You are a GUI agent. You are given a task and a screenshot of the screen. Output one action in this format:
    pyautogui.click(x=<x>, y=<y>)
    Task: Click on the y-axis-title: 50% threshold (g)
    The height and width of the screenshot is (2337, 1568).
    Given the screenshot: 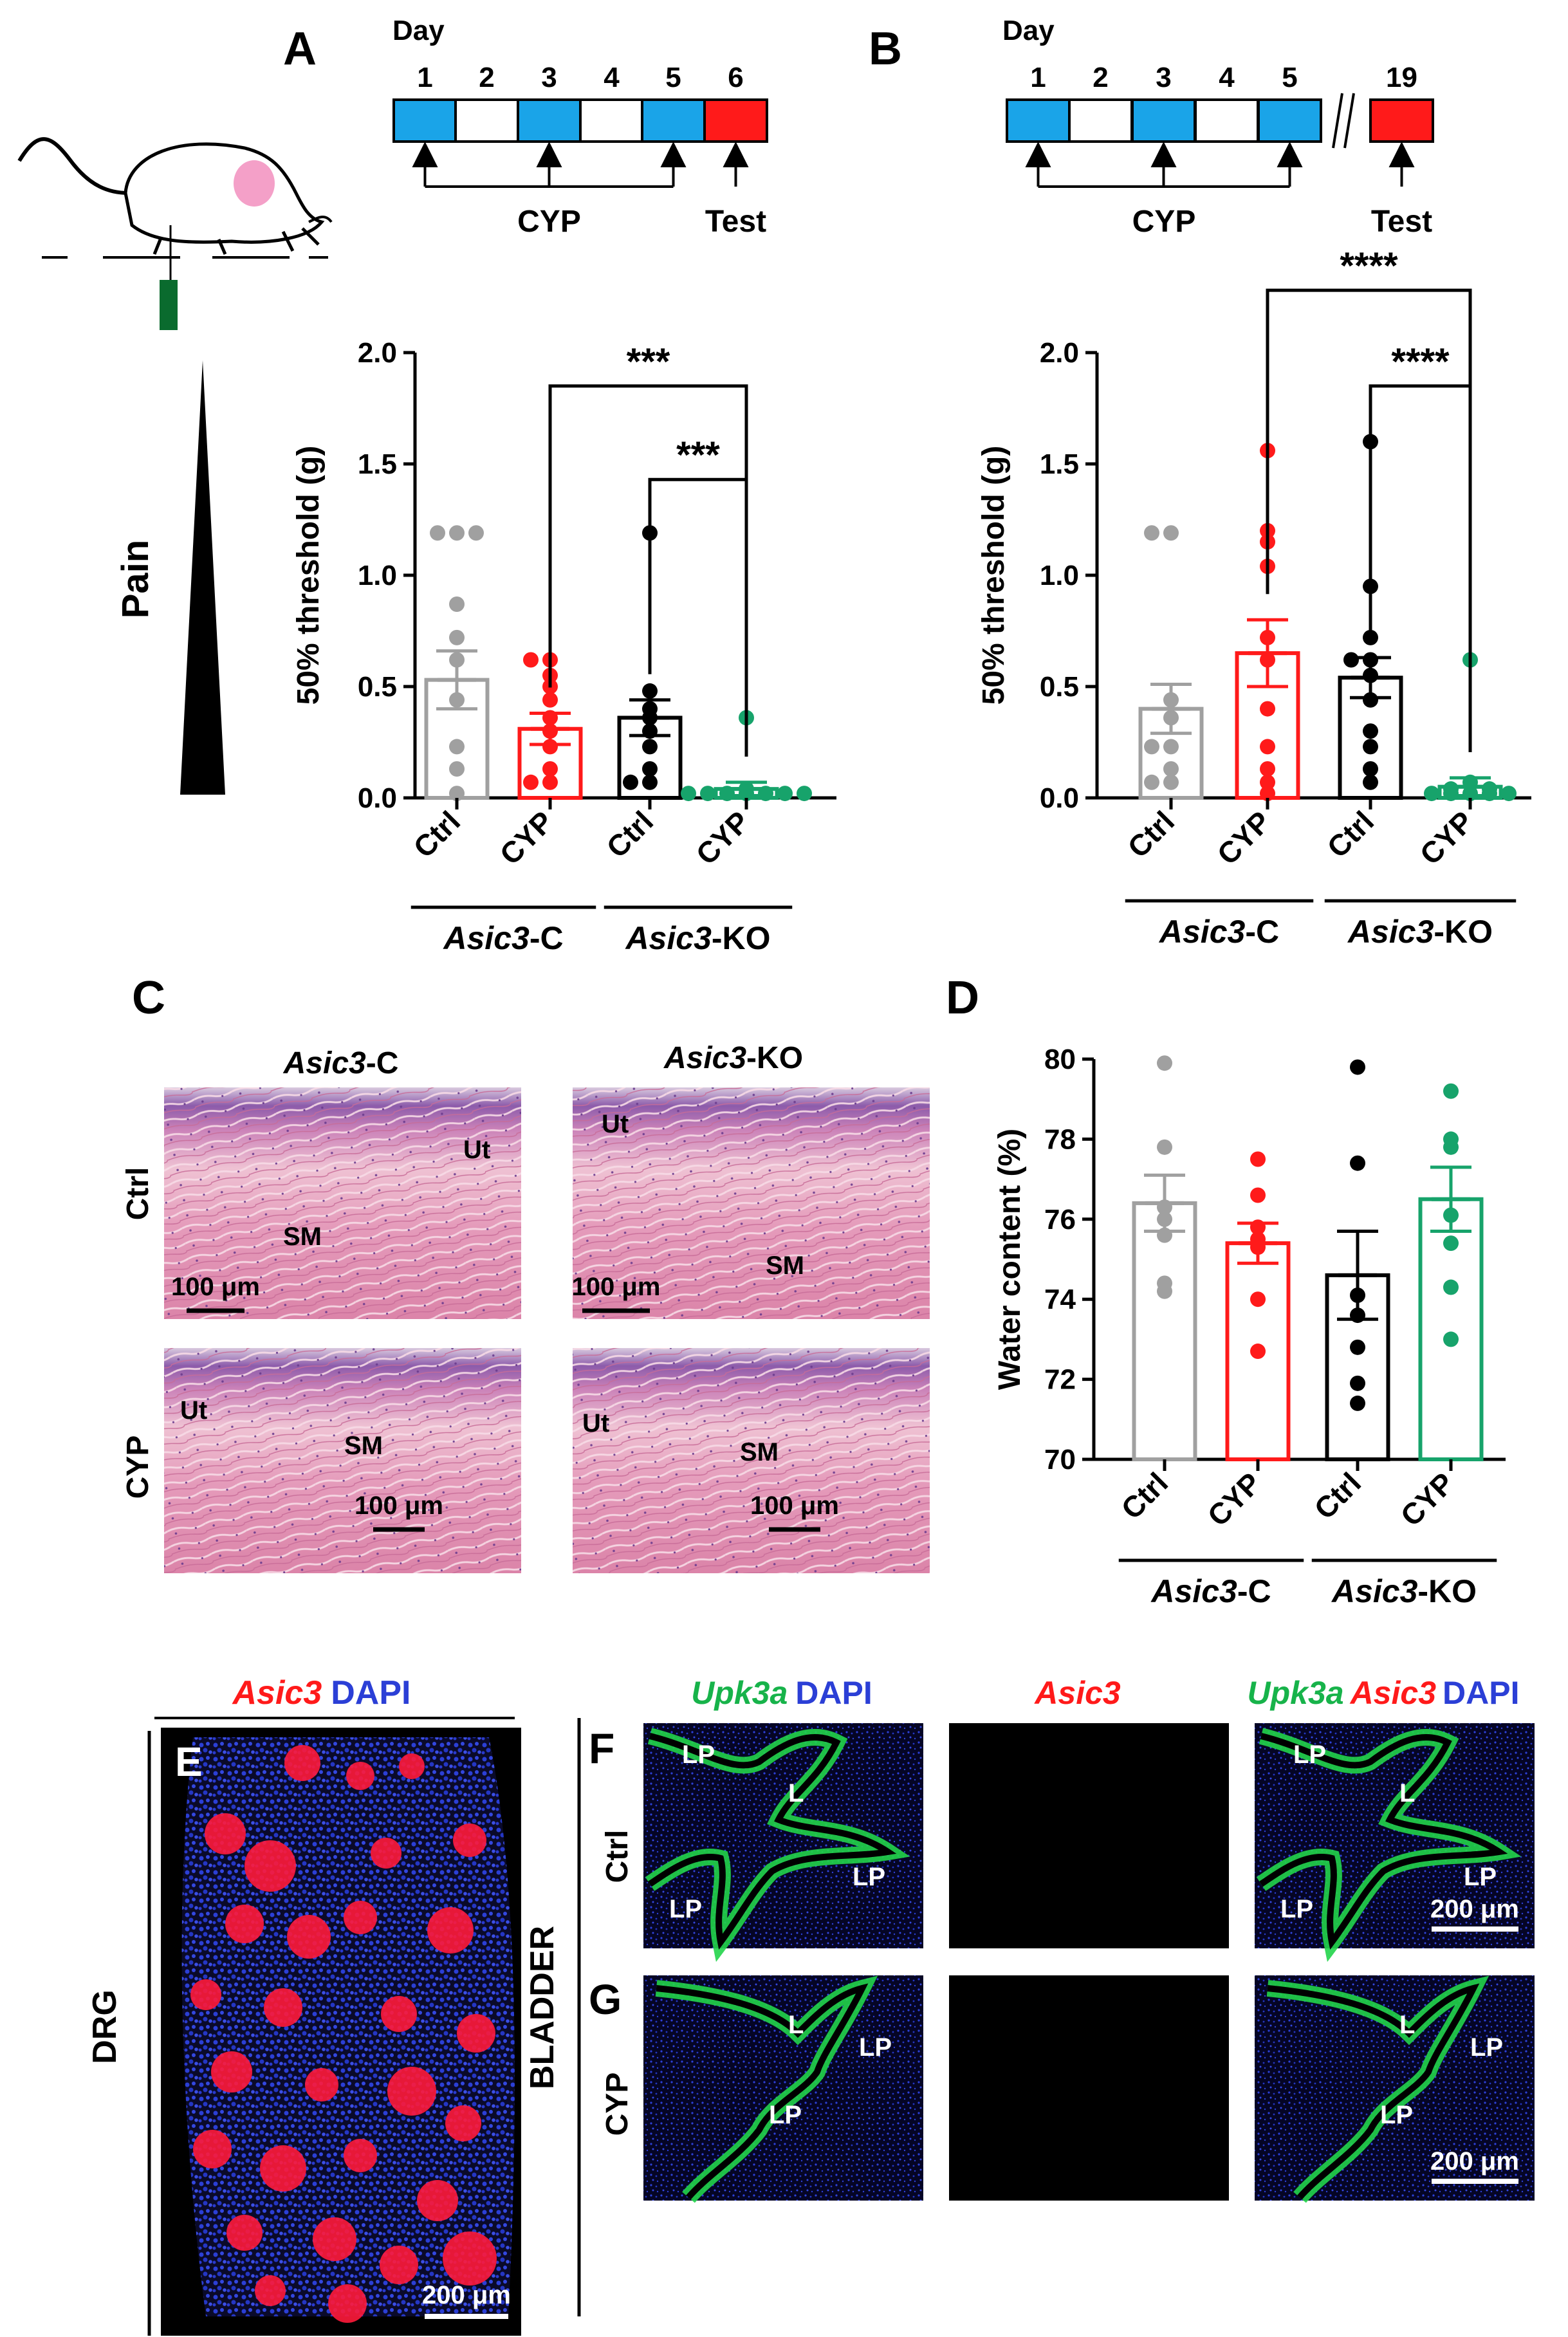 What is the action you would take?
    pyautogui.click(x=994, y=575)
    